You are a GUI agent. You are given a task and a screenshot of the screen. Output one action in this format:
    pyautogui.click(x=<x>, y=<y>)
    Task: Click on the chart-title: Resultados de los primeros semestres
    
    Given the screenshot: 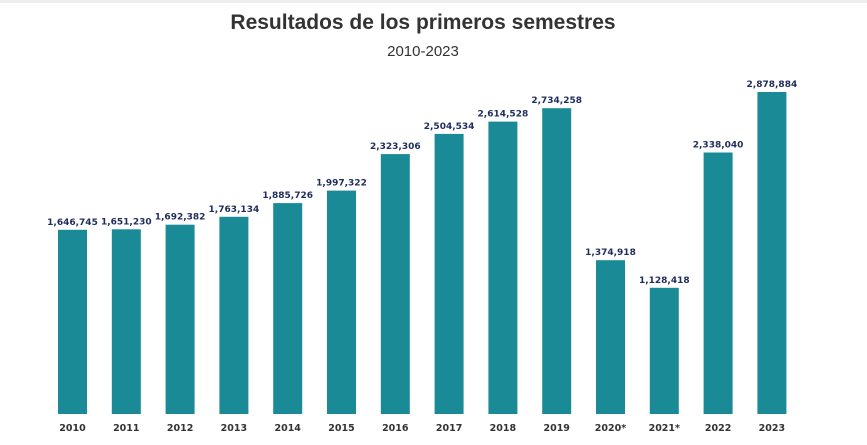 What is the action you would take?
    pyautogui.click(x=423, y=22)
    